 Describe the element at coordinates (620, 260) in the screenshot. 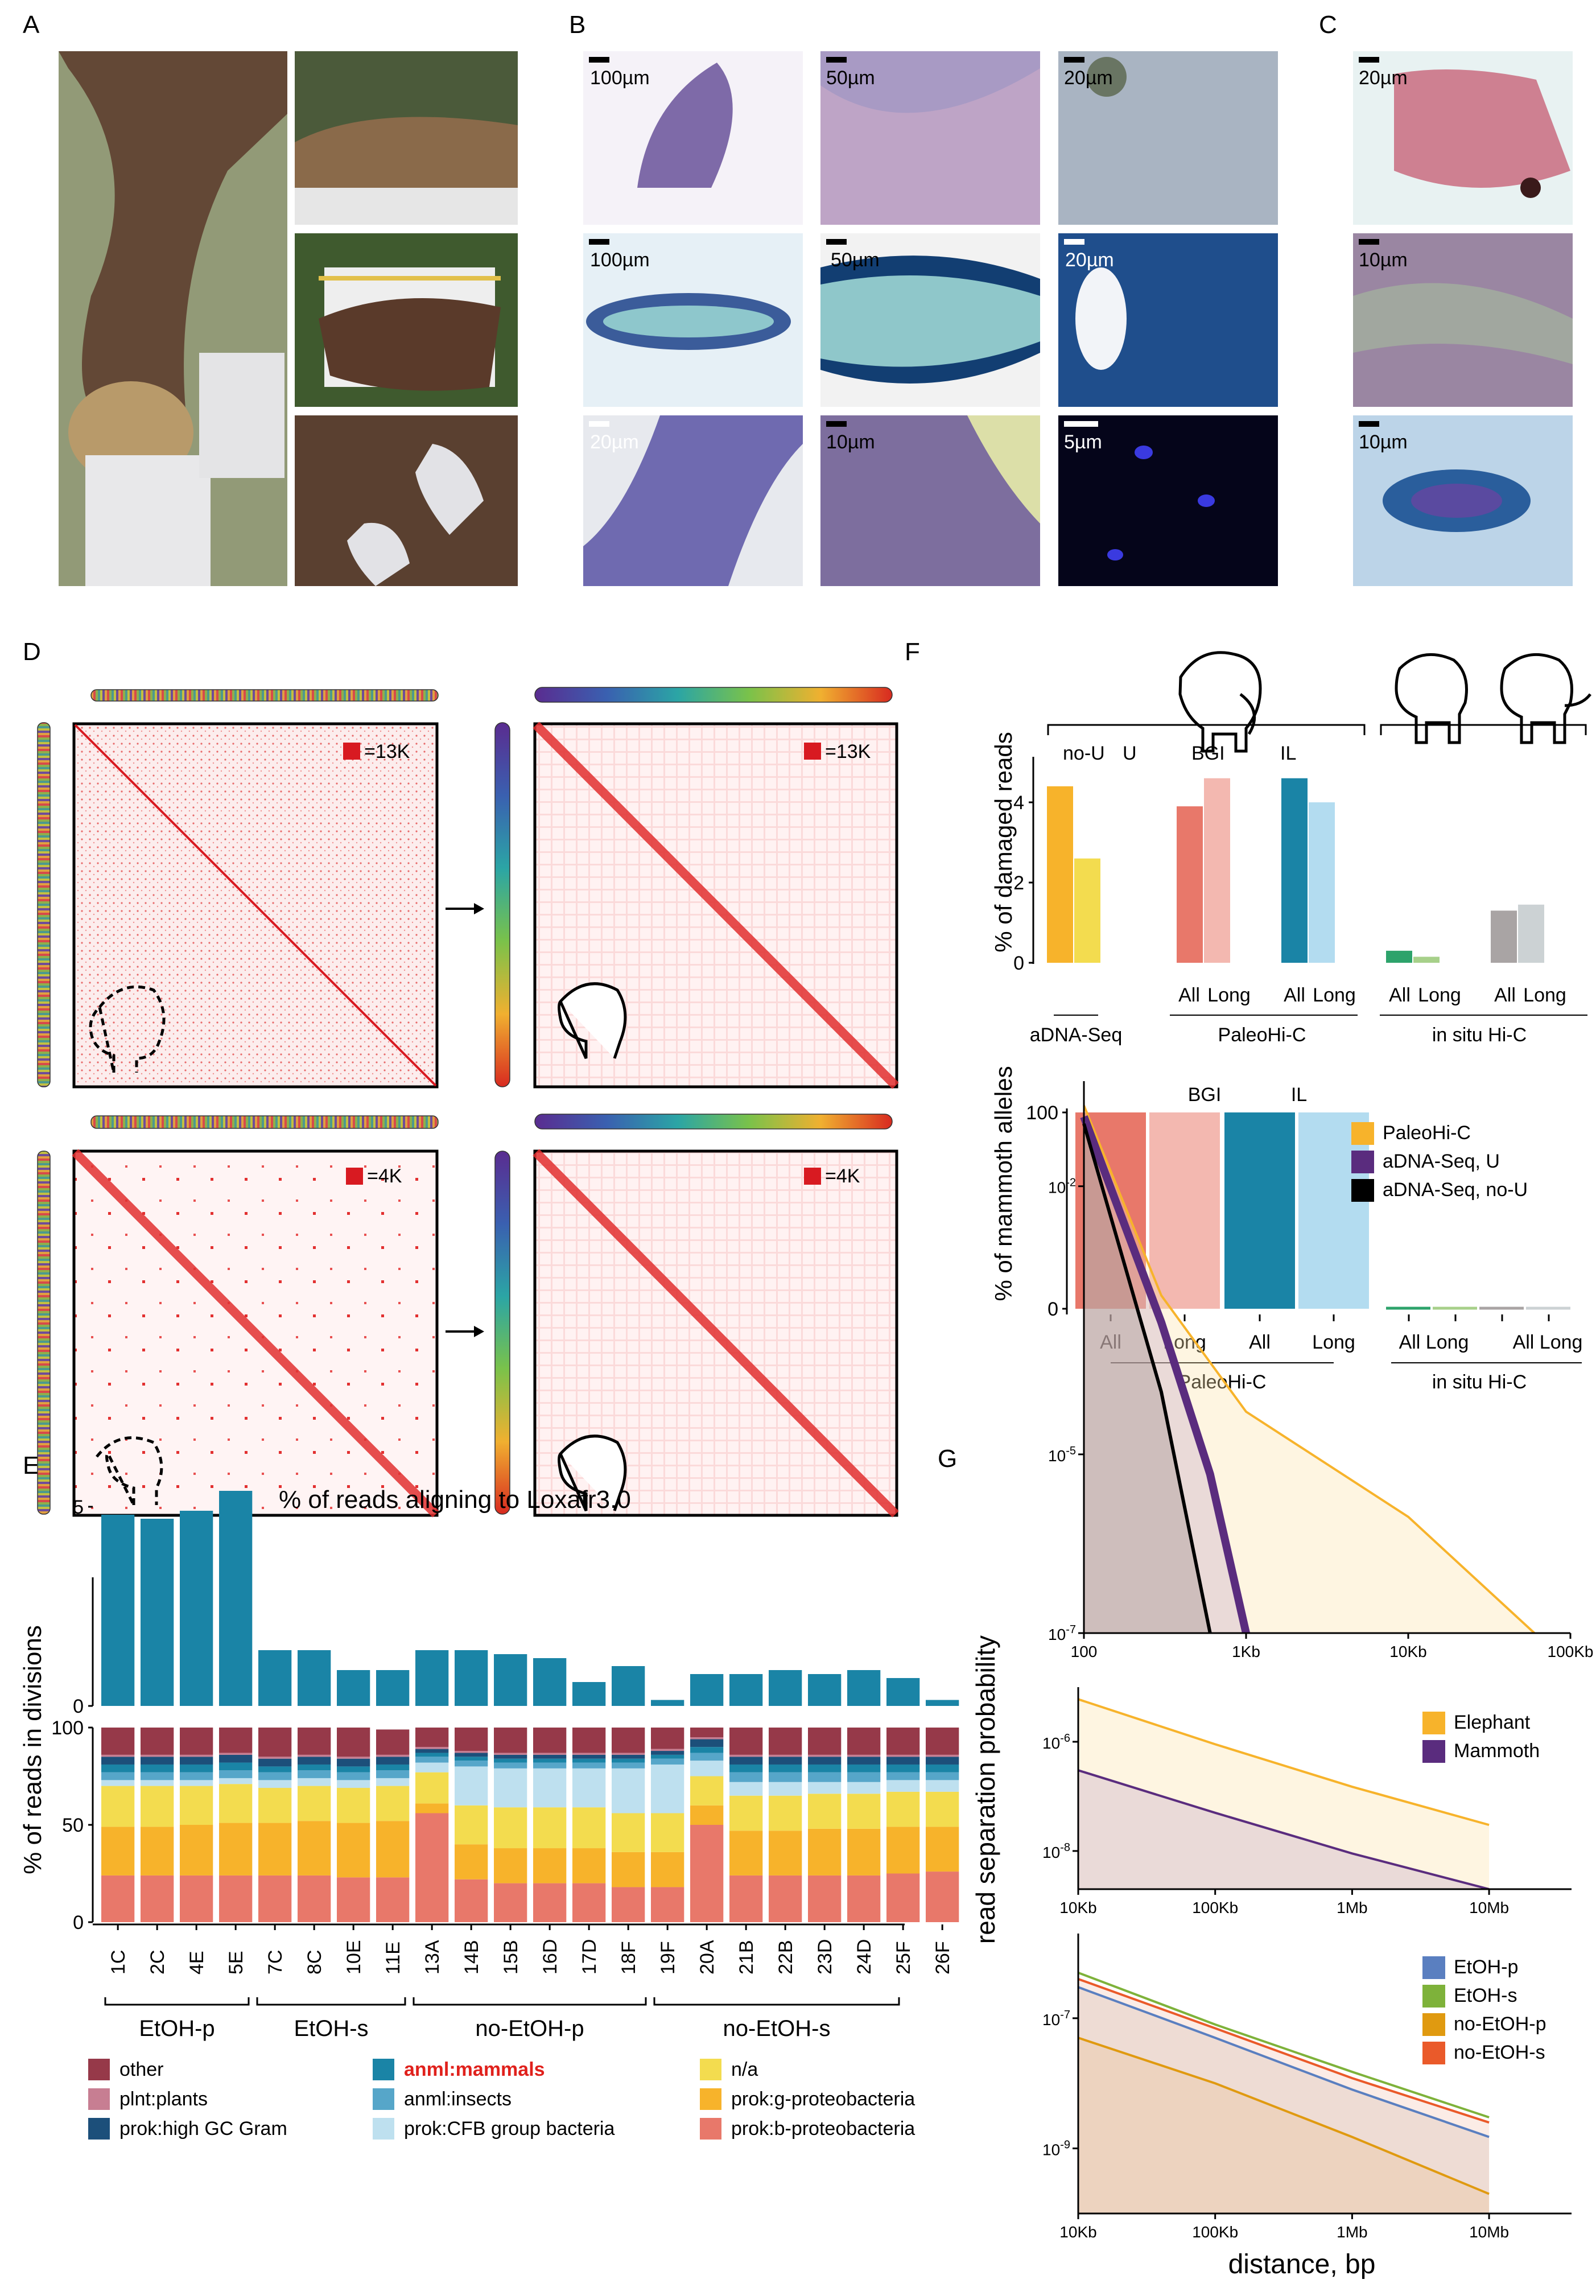

I see `scalebar-b4: 100µm` at that location.